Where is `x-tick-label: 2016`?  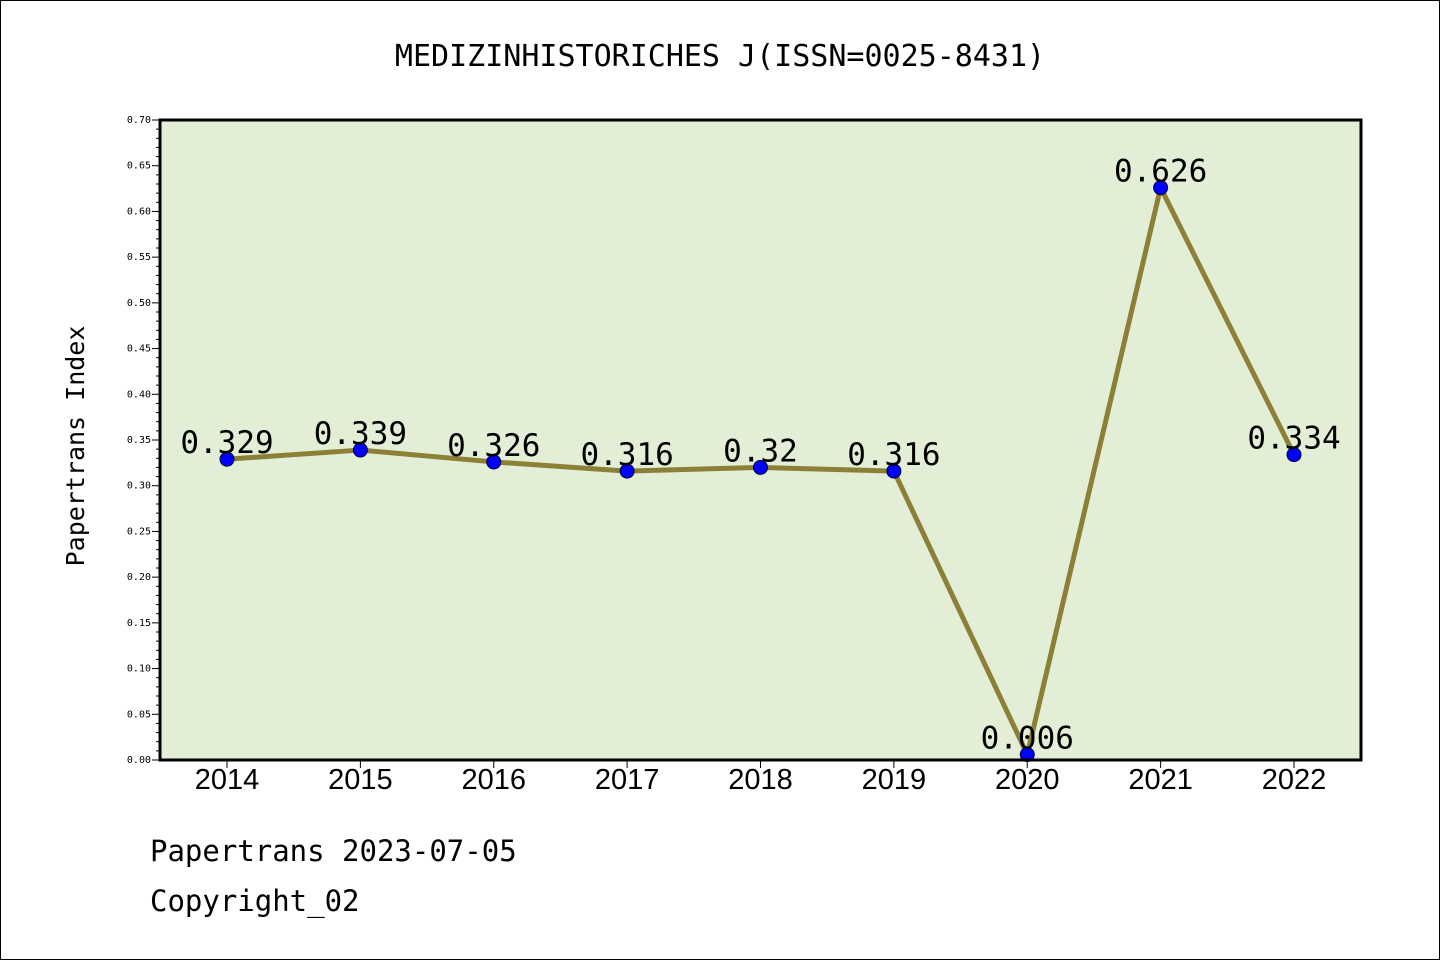
x-tick-label: 2016 is located at coordinates (493, 780).